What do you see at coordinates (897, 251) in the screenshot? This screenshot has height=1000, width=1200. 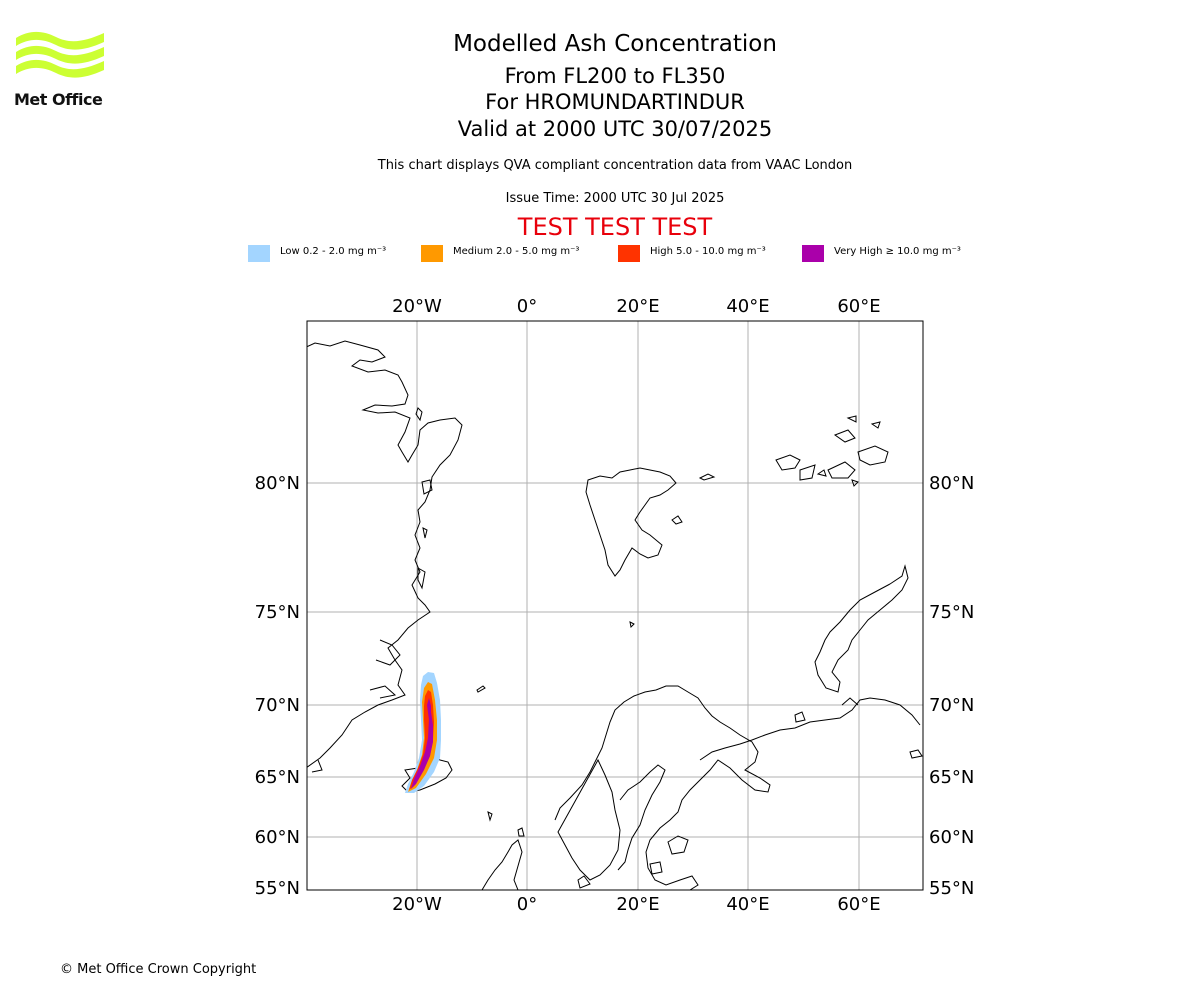 I see `legend-label-very-high: Very High ≥ 10.0 mg m⁻³` at bounding box center [897, 251].